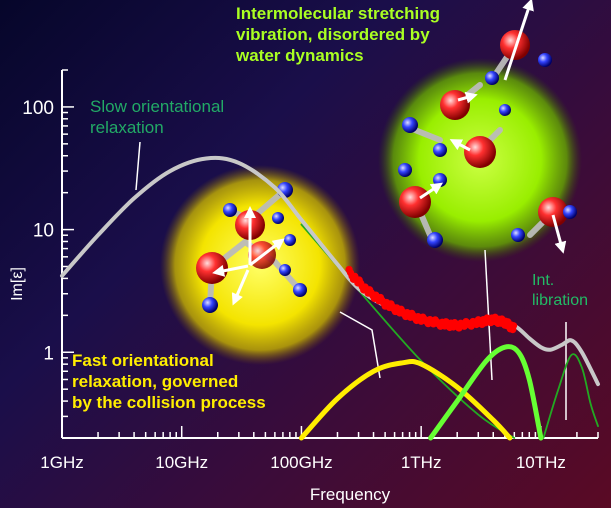 This screenshot has width=611, height=508. Describe the element at coordinates (543, 280) in the screenshot. I see `annotation-libration-line: Int.` at that location.